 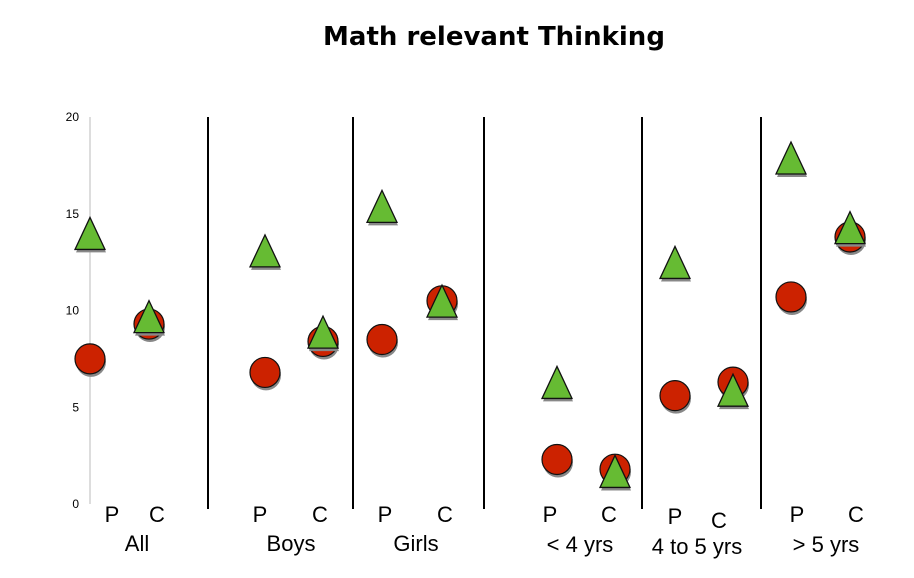 I want to click on group-label: > 5 yrs, so click(x=826, y=544).